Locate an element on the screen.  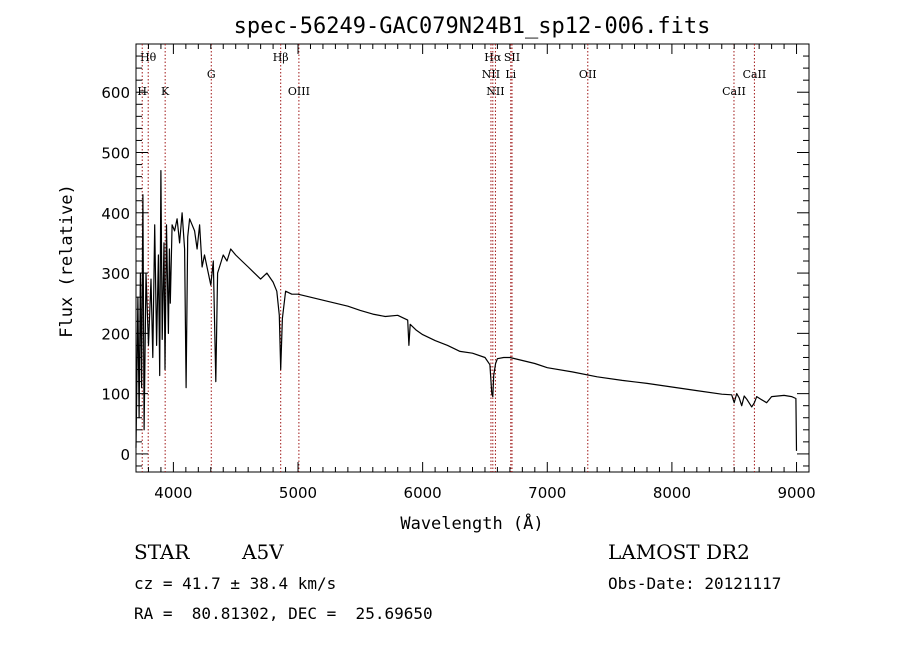
object-class: STAR is located at coordinates (162, 552).